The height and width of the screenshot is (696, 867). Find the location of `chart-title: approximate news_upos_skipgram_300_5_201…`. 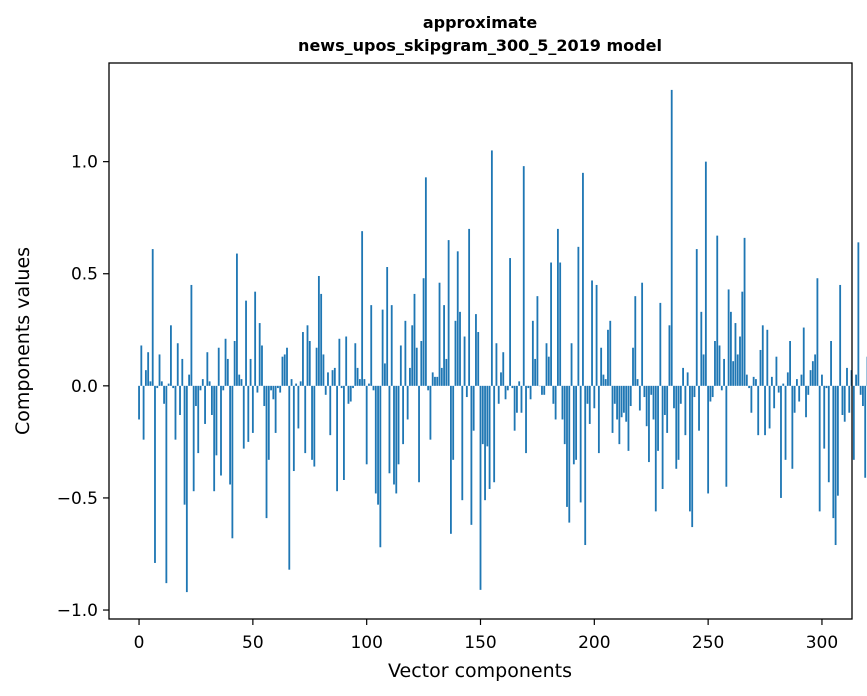

chart-title: approximate news_upos_skipgram_300_5_201… is located at coordinates (480, 34).